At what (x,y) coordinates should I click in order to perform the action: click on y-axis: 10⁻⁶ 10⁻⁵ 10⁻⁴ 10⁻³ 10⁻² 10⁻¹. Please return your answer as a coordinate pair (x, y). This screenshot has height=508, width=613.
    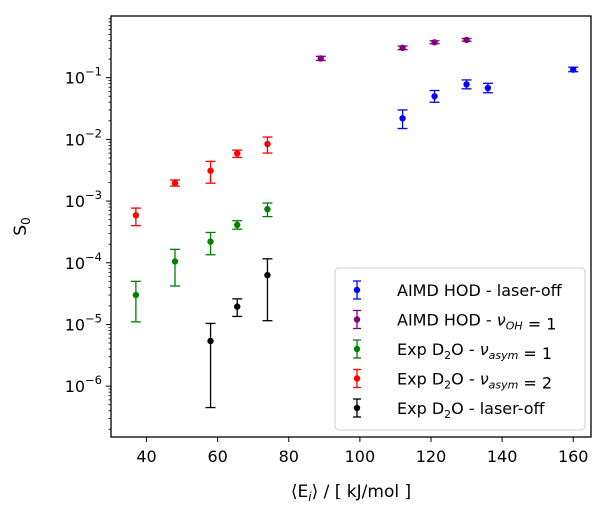
    Looking at the image, I should click on (88, 230).